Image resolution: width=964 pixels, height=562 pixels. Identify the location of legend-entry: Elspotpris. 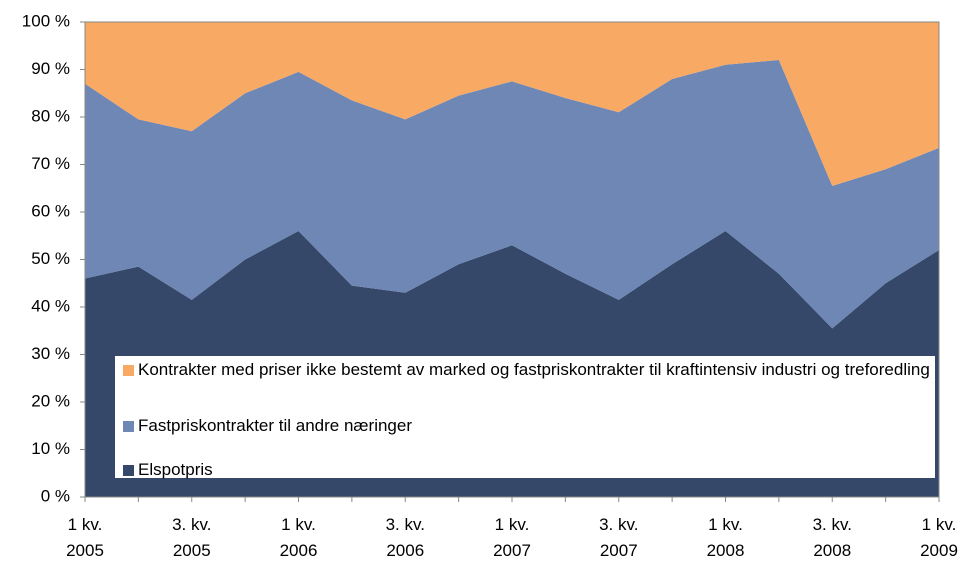
(527, 469).